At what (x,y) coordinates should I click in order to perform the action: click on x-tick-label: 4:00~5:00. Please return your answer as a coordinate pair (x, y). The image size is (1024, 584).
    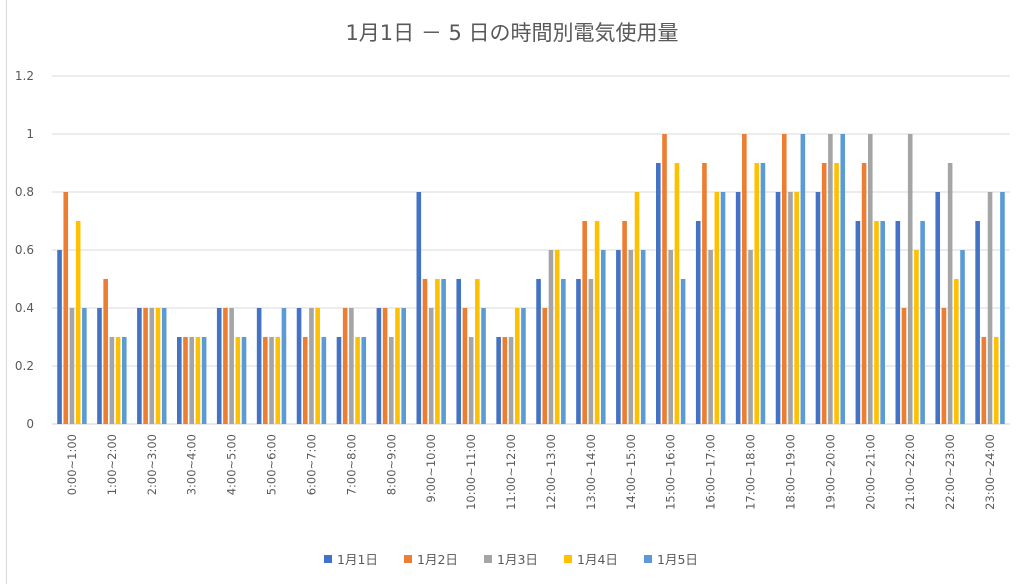
    Looking at the image, I should click on (232, 464).